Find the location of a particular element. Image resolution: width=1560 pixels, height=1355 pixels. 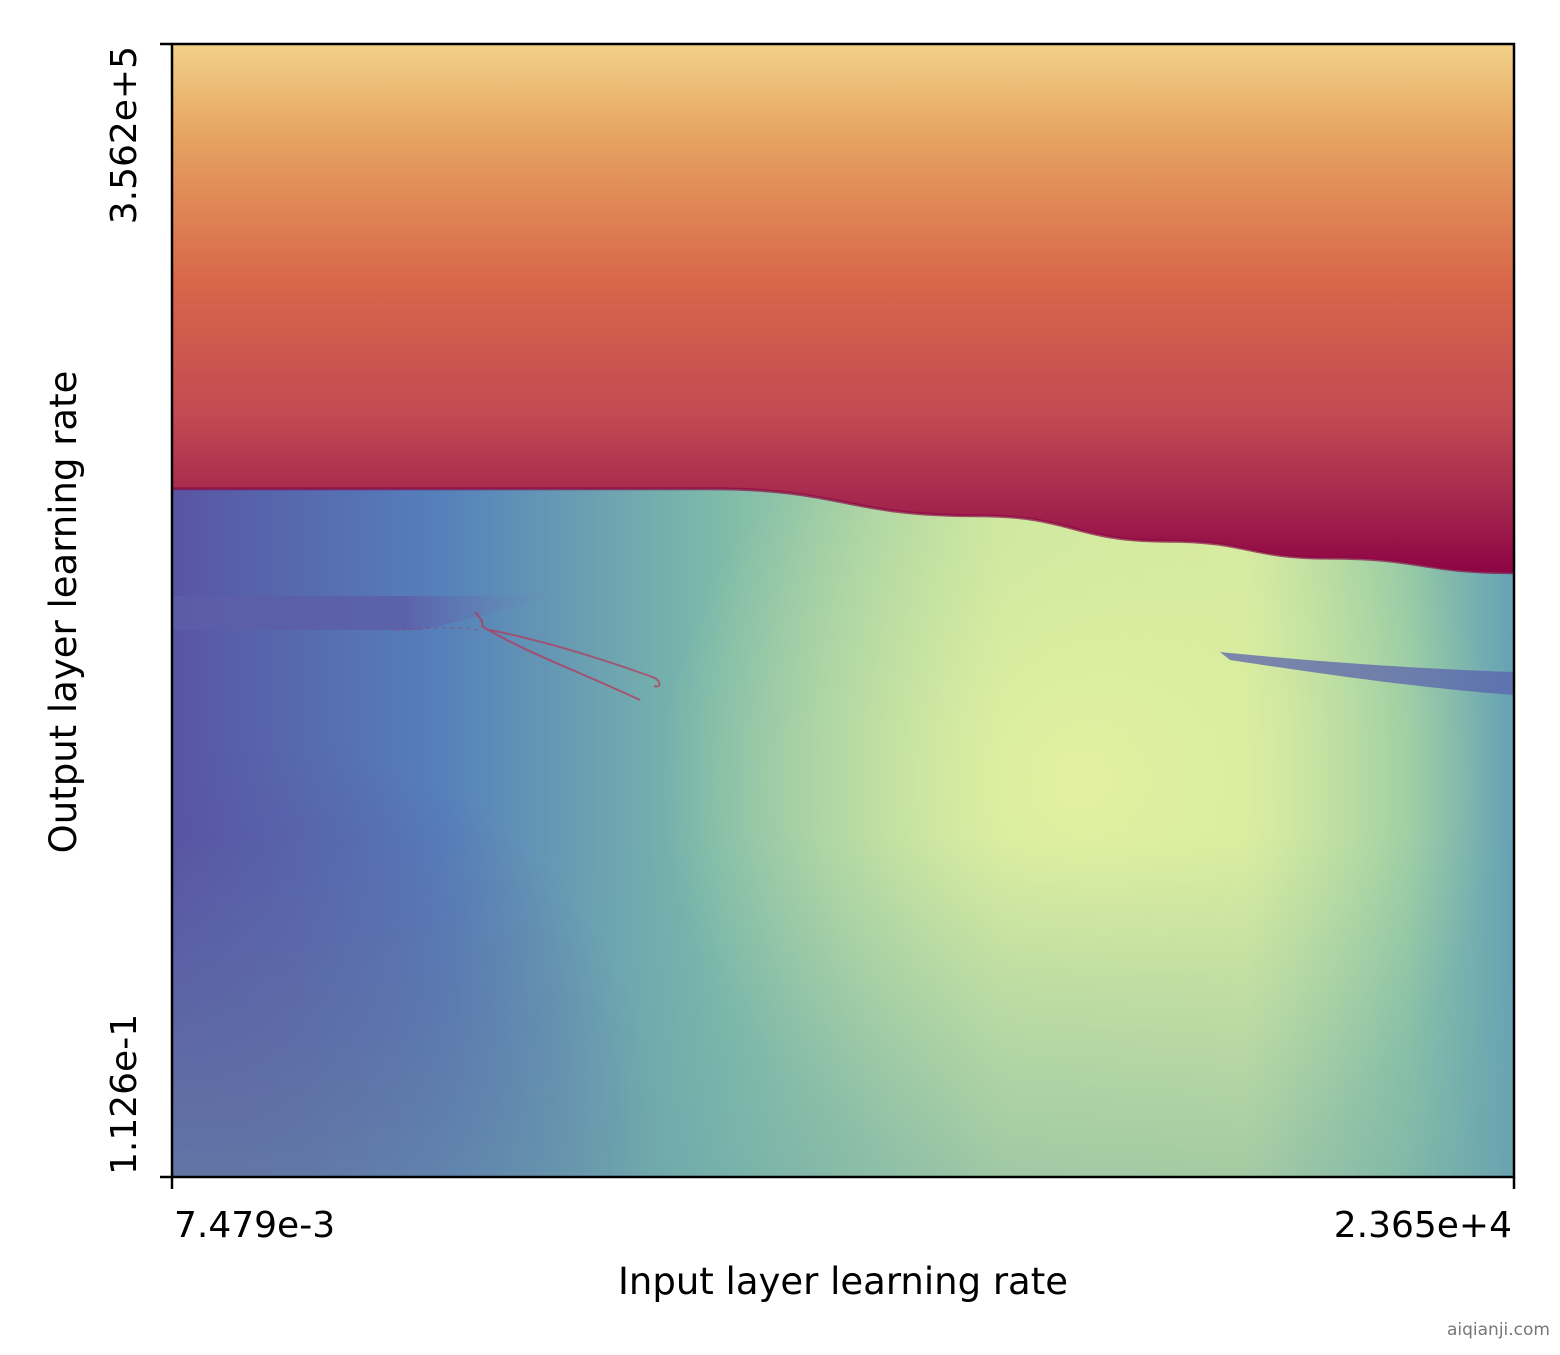

left-purple-band is located at coordinates (366, 613).